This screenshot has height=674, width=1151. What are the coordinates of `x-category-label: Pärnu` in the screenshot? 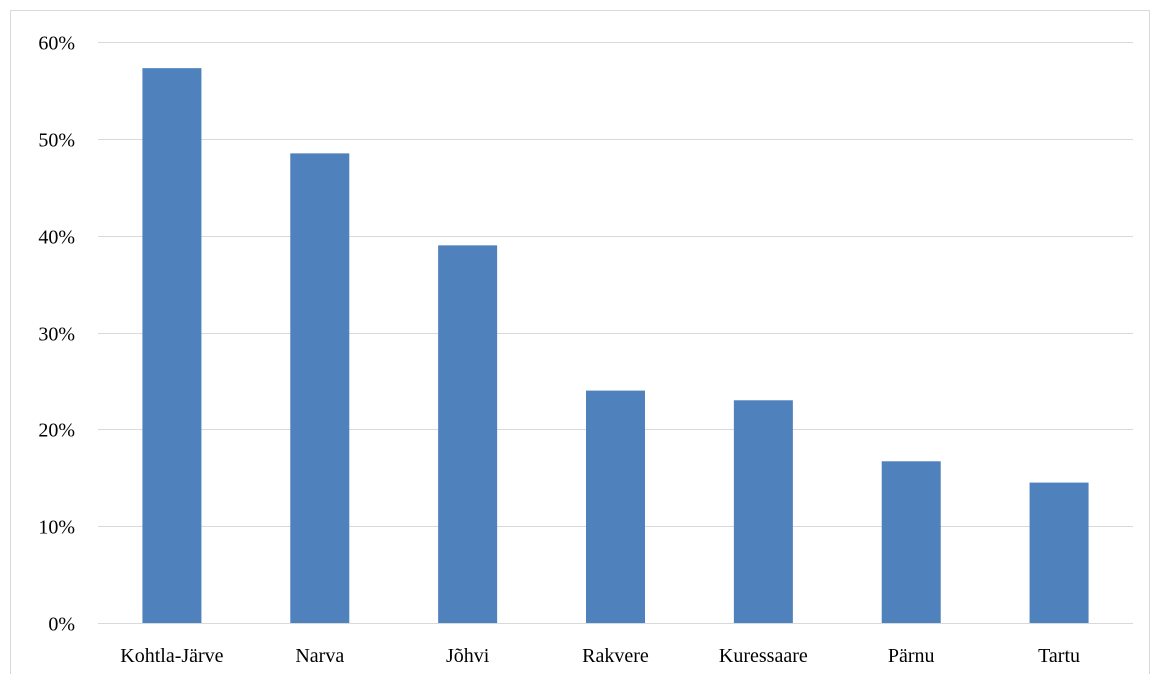 It's located at (911, 656).